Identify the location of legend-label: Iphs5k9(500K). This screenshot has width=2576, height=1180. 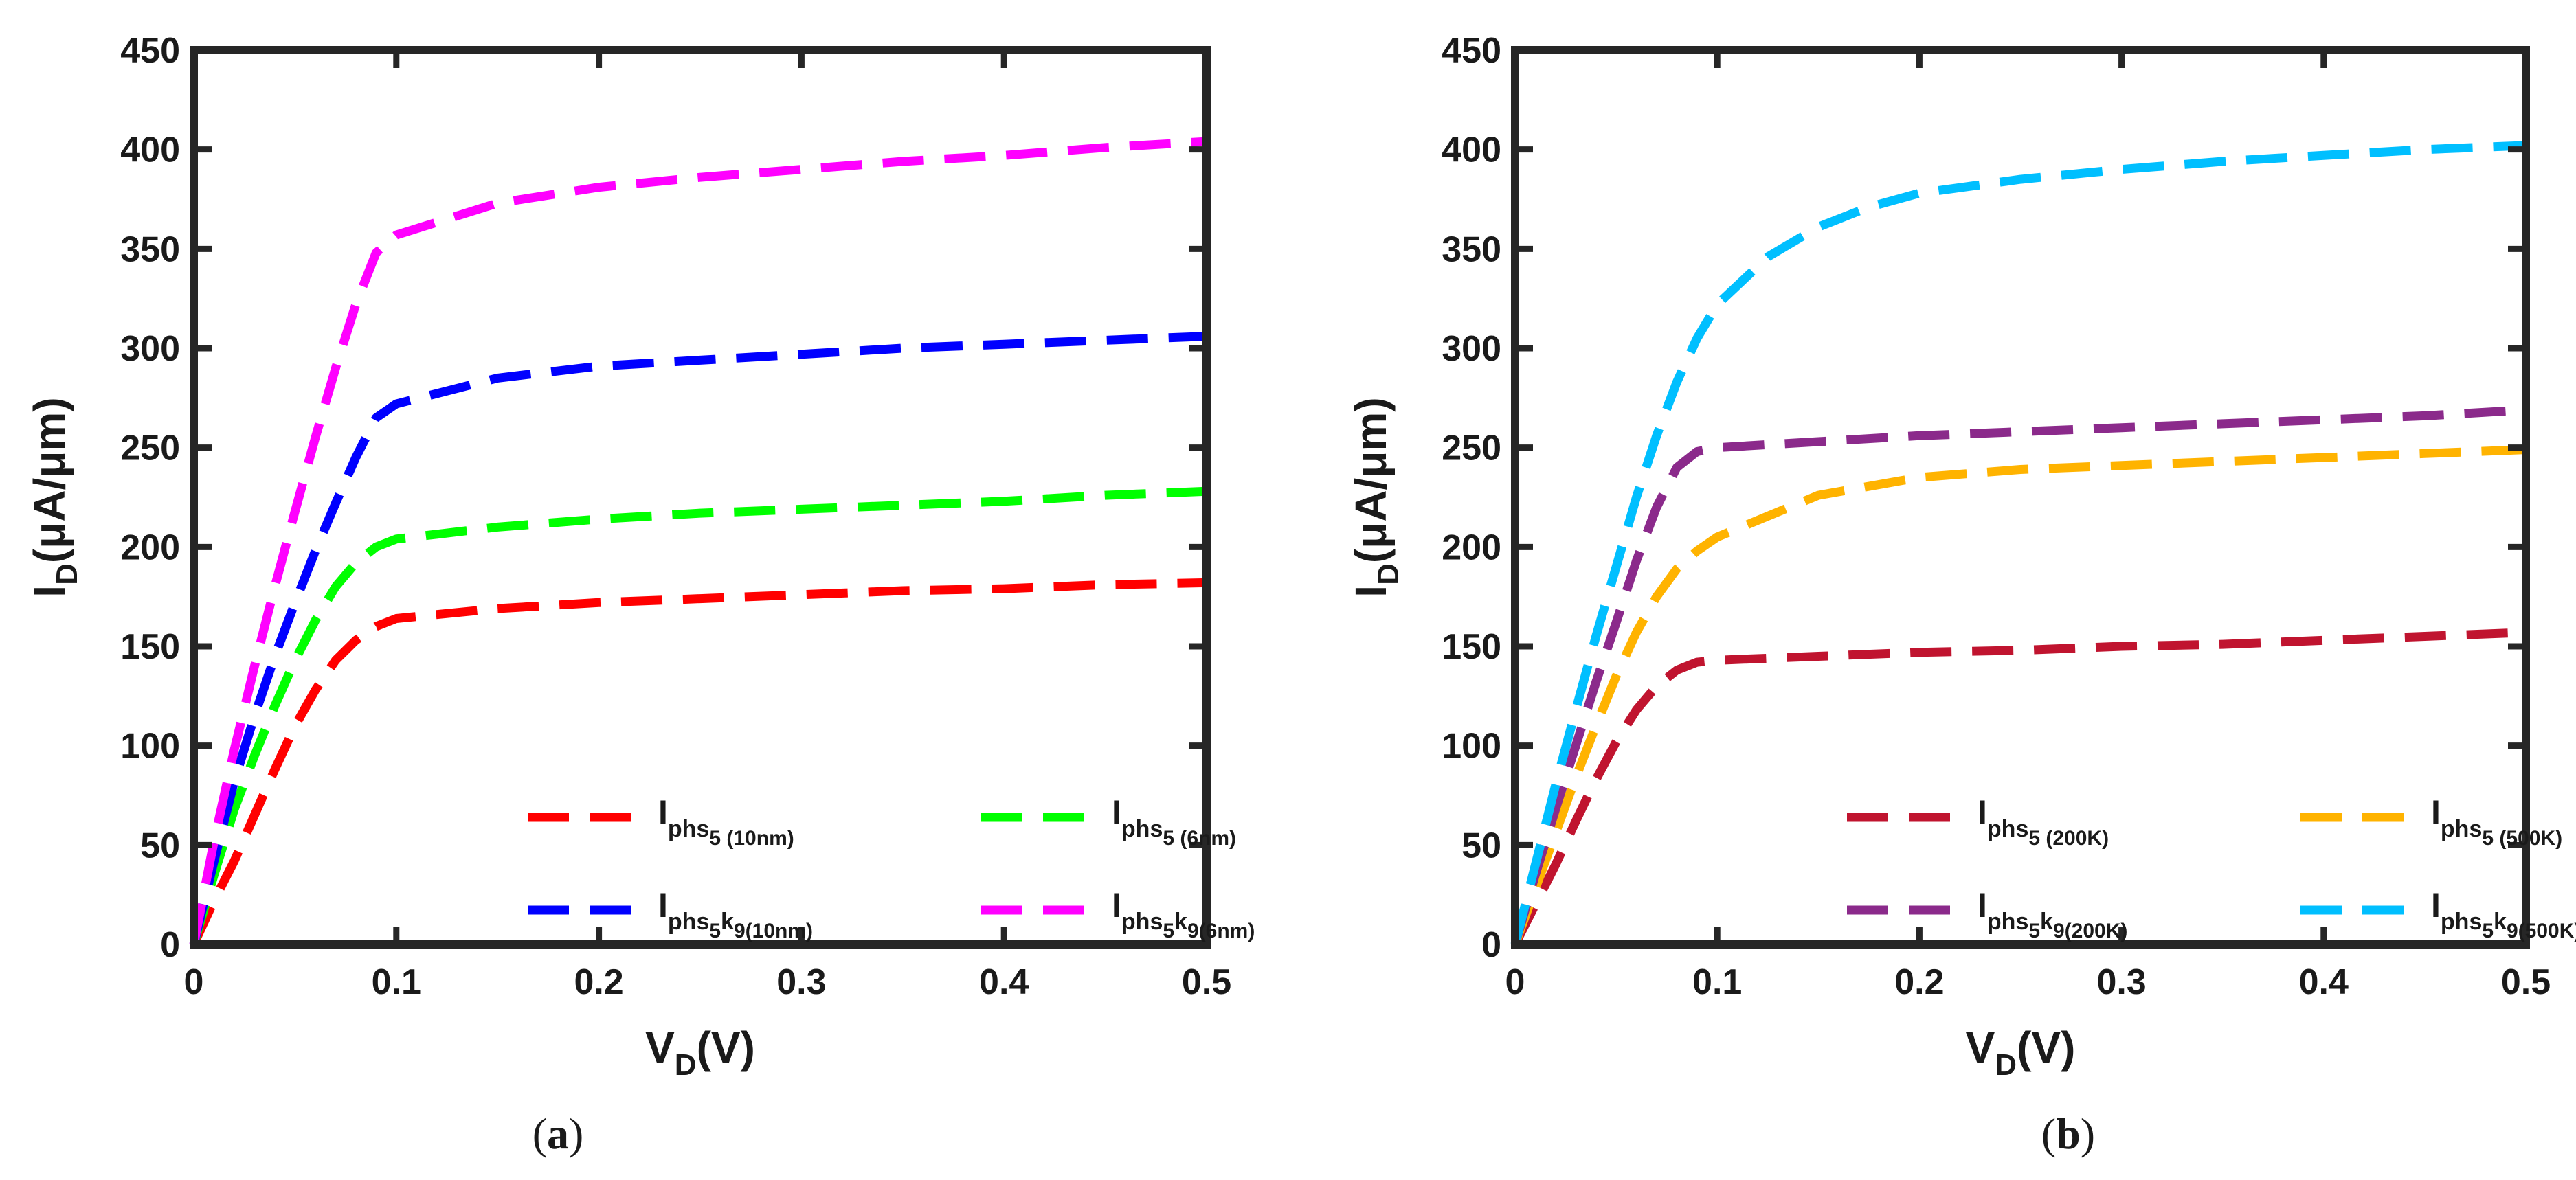
(2503, 914).